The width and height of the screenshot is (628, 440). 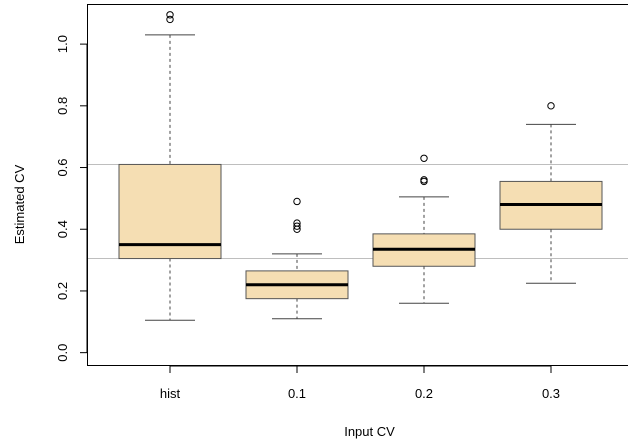 I want to click on y-tick-label: 0.0, so click(x=62, y=353).